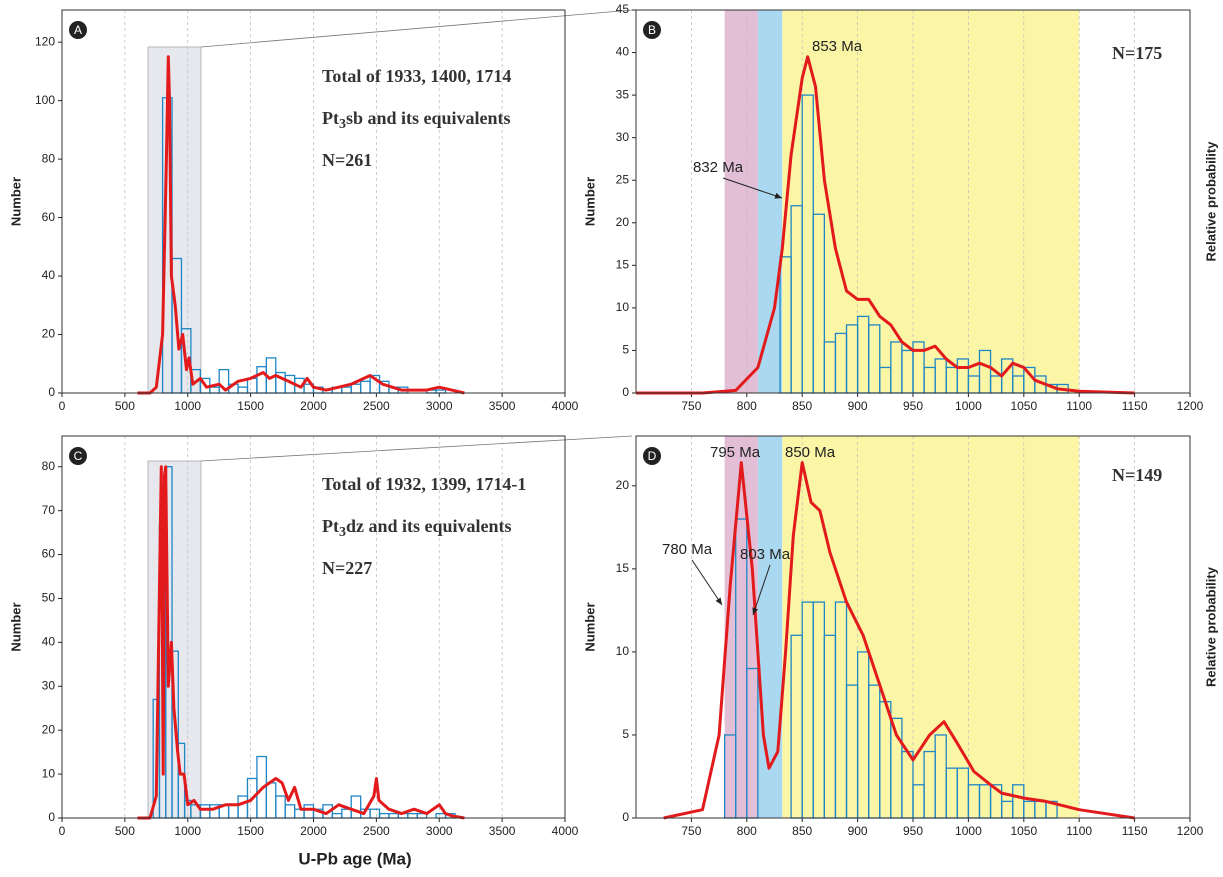  I want to click on y-tick-label: 25, so click(623, 179).